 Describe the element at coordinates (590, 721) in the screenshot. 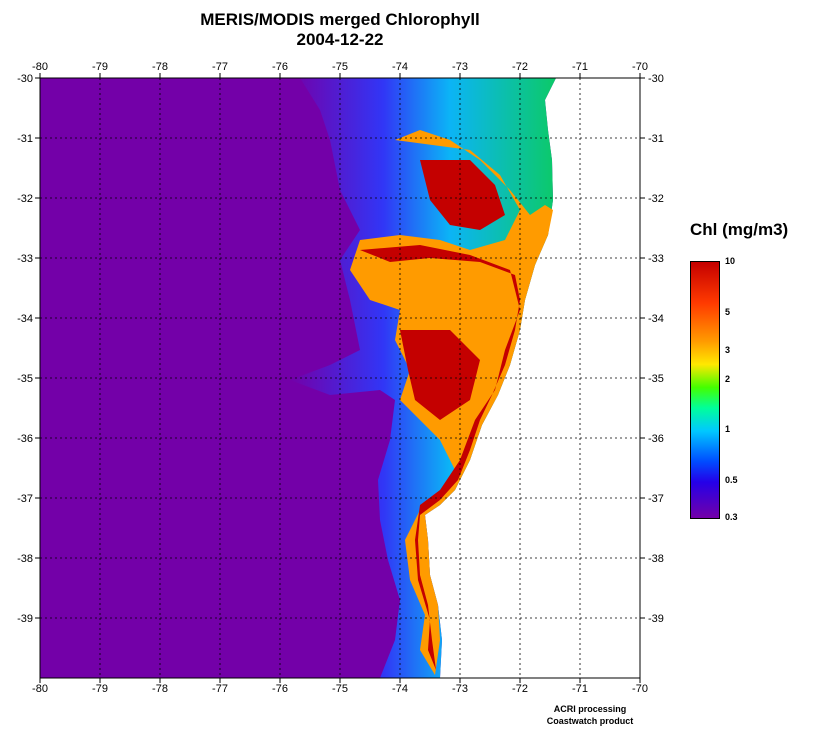

I see `credit-line-2: Coastwatch product` at that location.